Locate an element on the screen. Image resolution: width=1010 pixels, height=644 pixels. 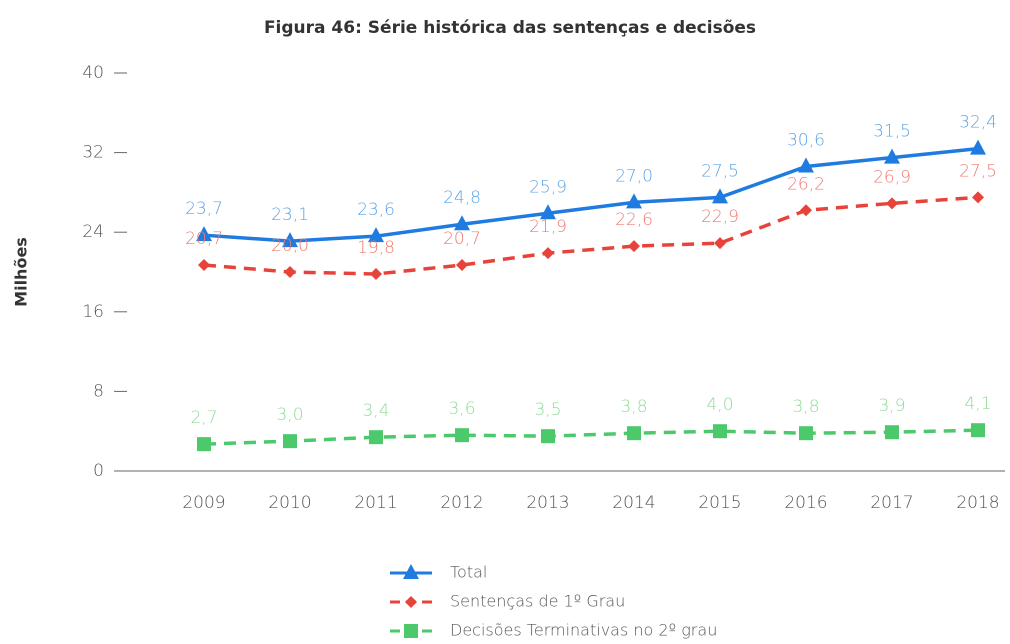
data-label: 26,2 is located at coordinates (806, 184).